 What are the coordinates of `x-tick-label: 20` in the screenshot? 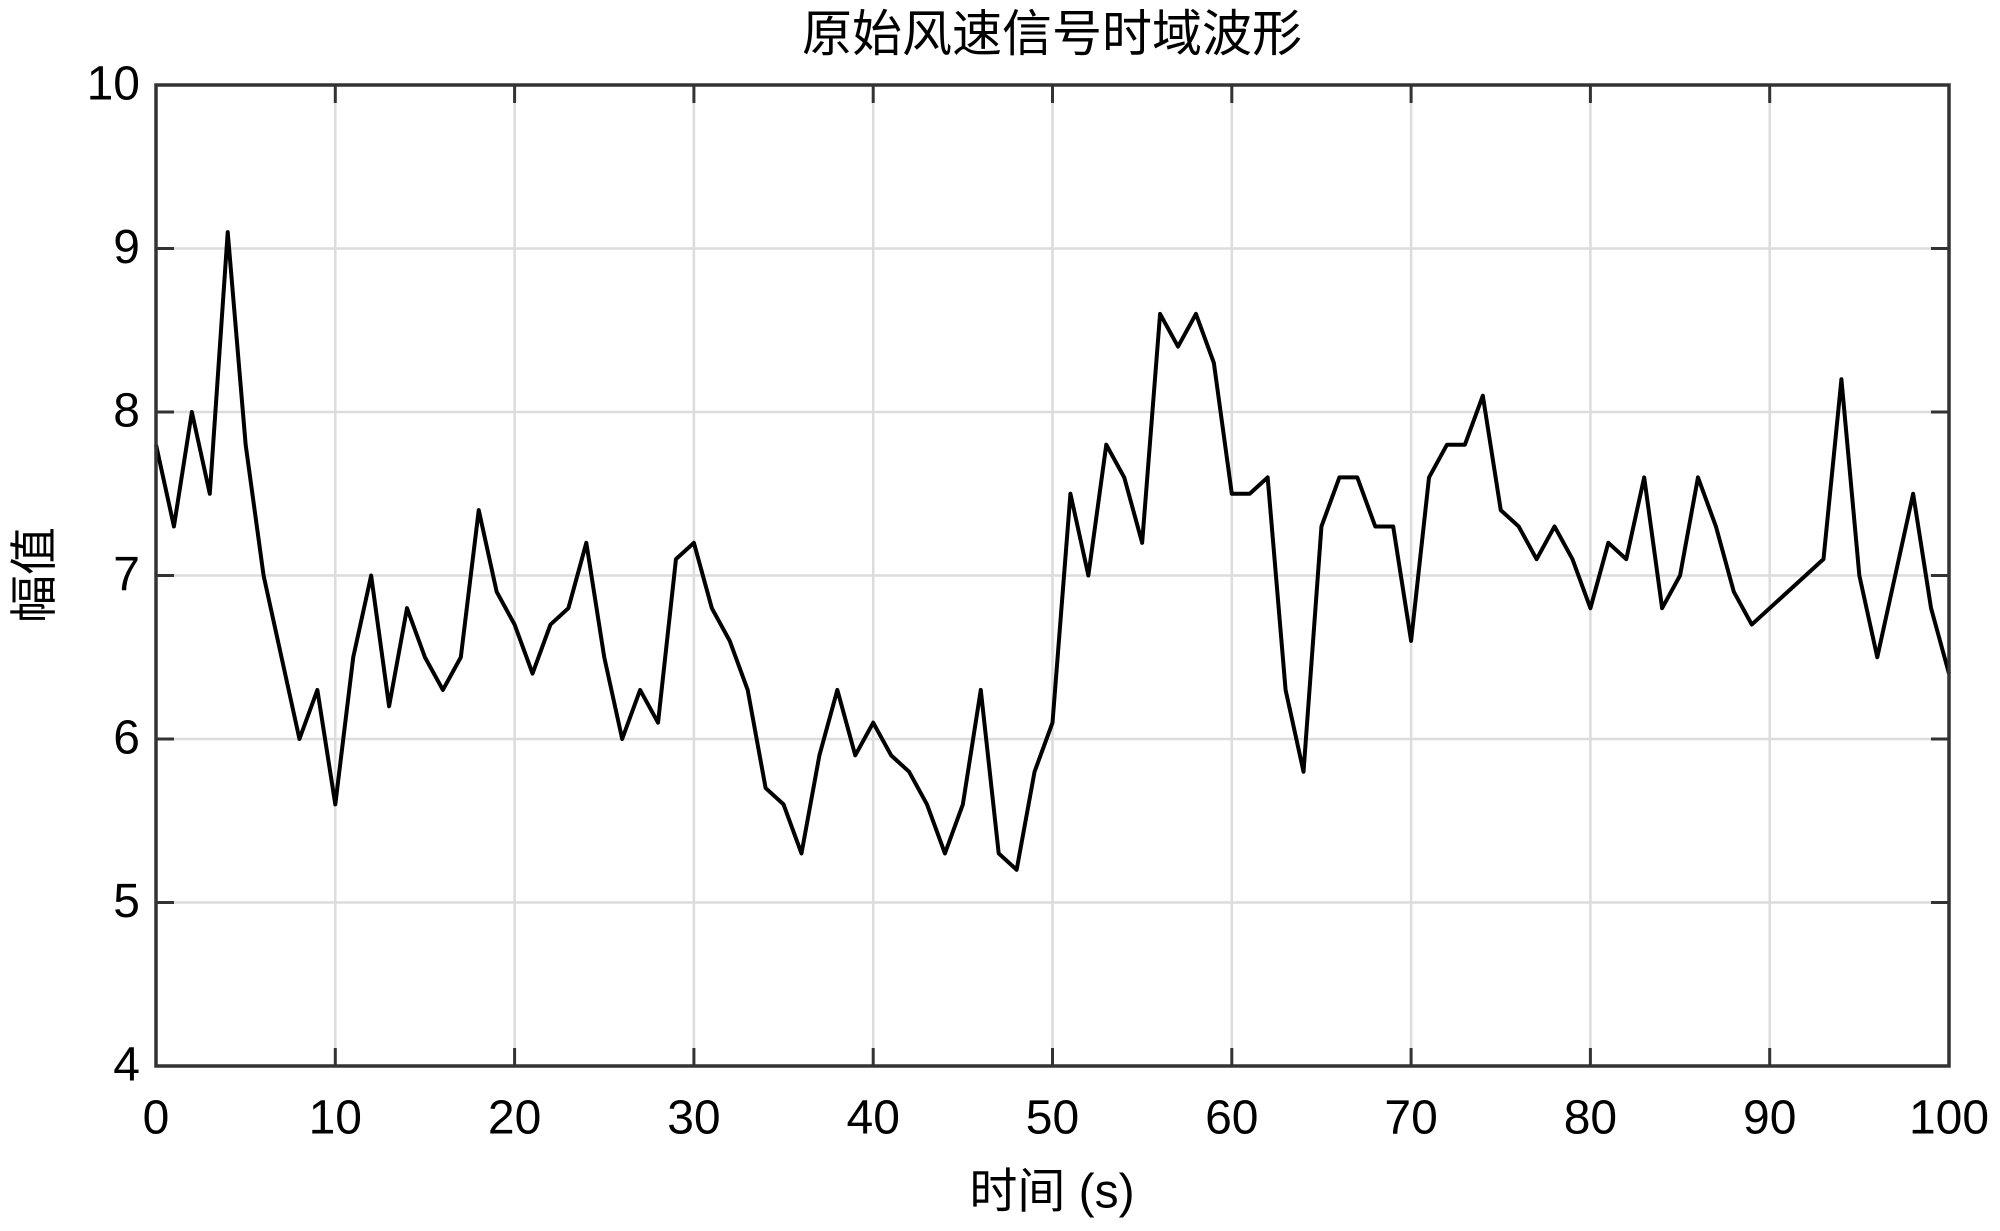 It's located at (514, 1118).